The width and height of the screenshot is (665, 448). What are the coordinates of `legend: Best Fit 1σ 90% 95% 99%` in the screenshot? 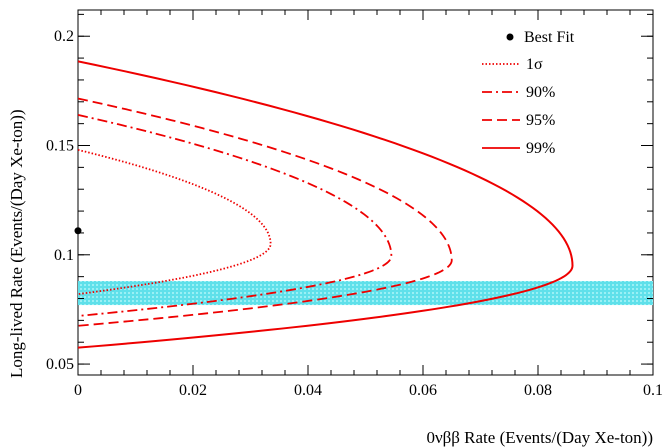 It's located at (528, 93).